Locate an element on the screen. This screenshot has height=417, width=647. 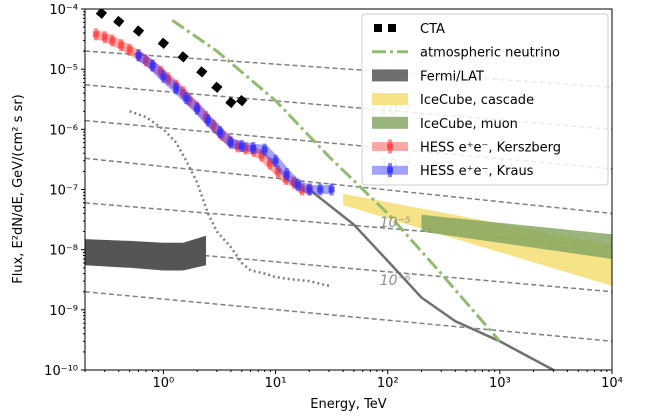
y-tick-label: 10⁻⁷ is located at coordinates (63, 191).